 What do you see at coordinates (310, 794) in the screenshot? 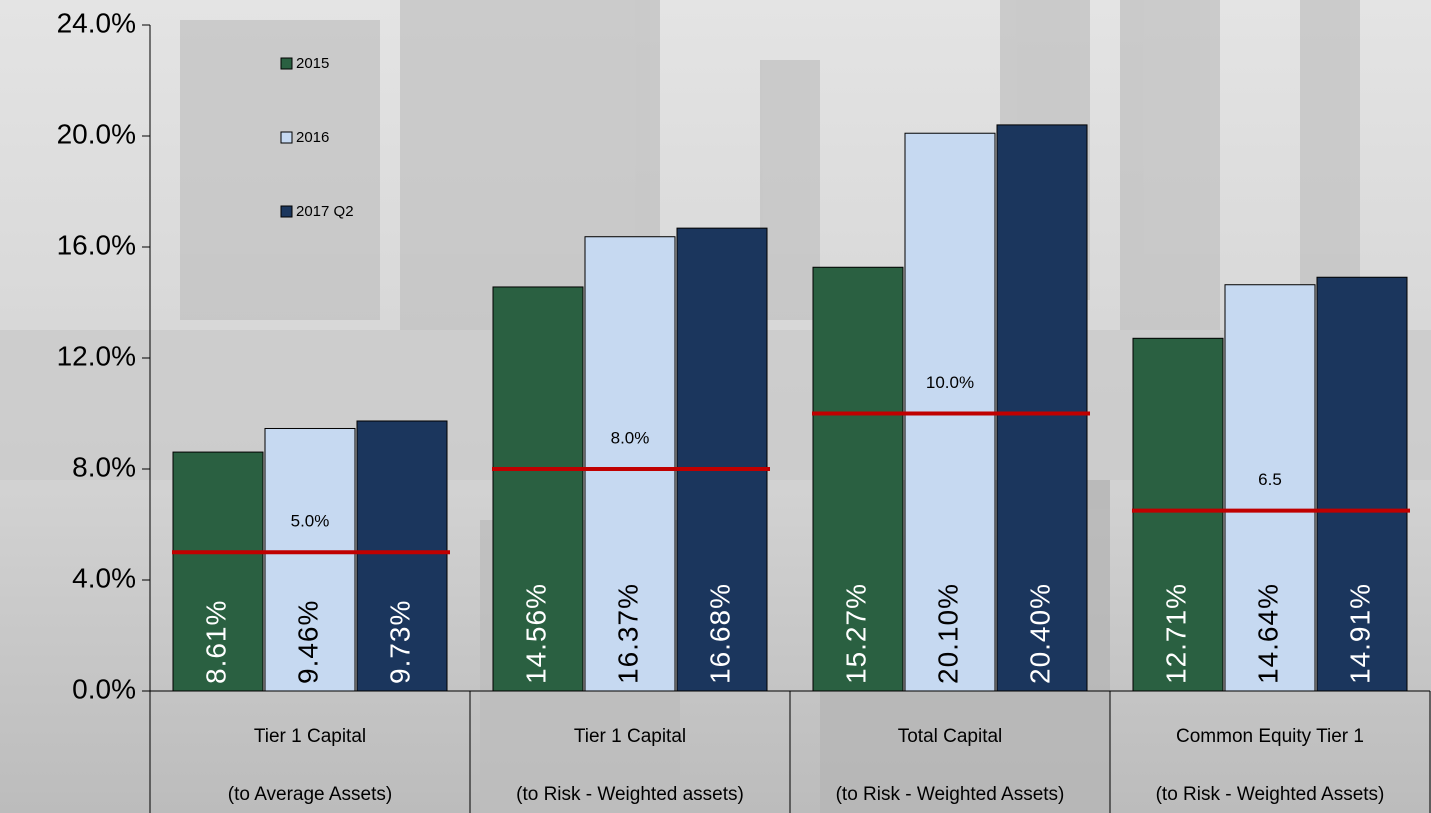
I see `x-tick-label: (to Average Assets)` at bounding box center [310, 794].